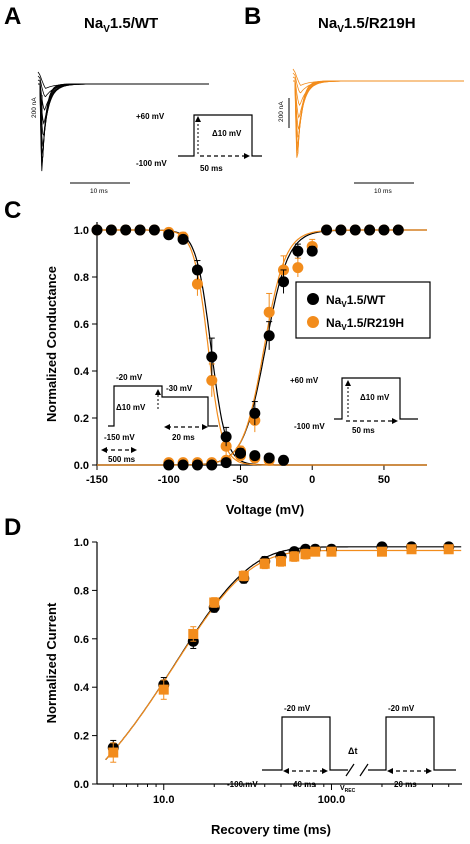  Describe the element at coordinates (367, 25) in the screenshot. I see `svg-text: NaV1.5/R219H` at that location.